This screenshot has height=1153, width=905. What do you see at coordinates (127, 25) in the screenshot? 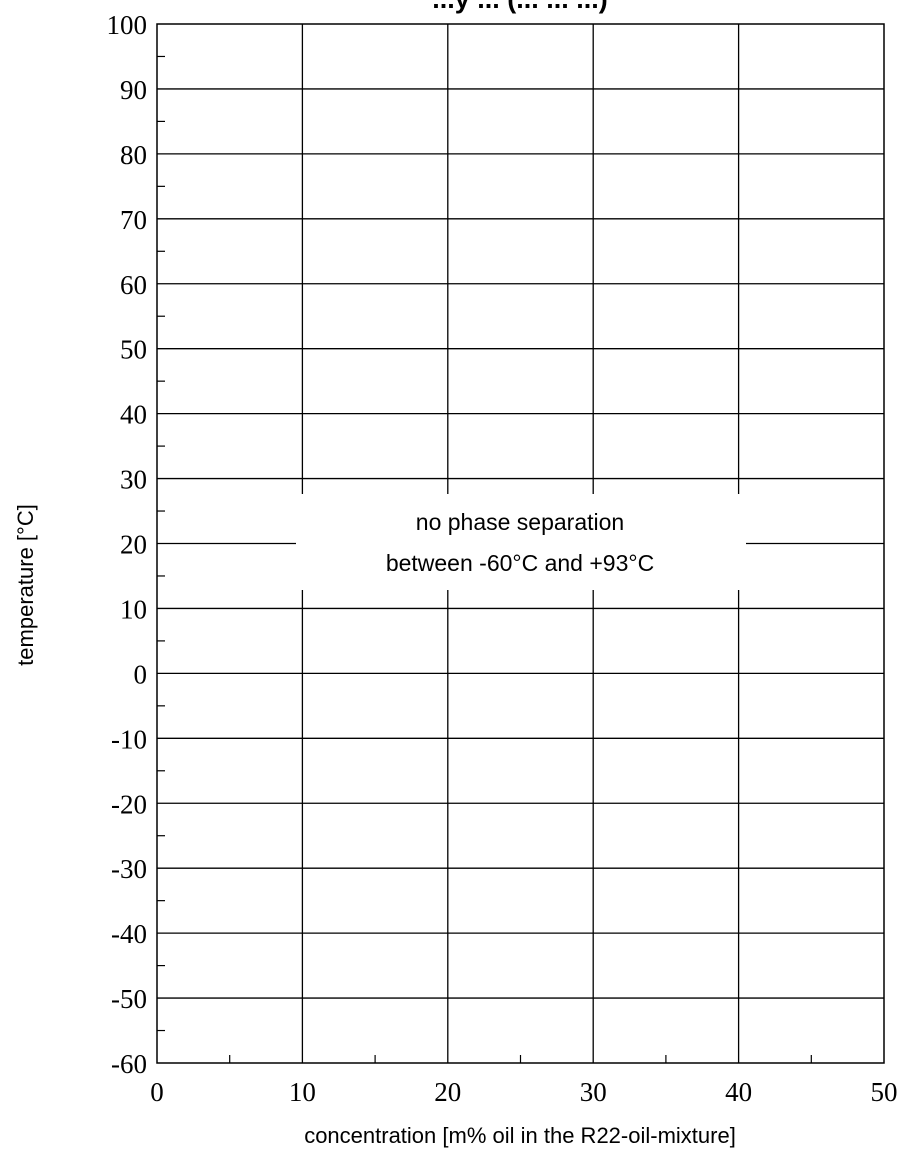
I see `y-tick-label: 100` at bounding box center [127, 25].